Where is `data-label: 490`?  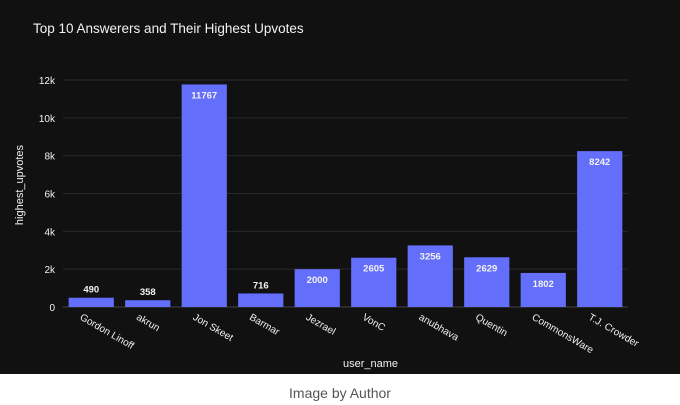 data-label: 490 is located at coordinates (91, 290).